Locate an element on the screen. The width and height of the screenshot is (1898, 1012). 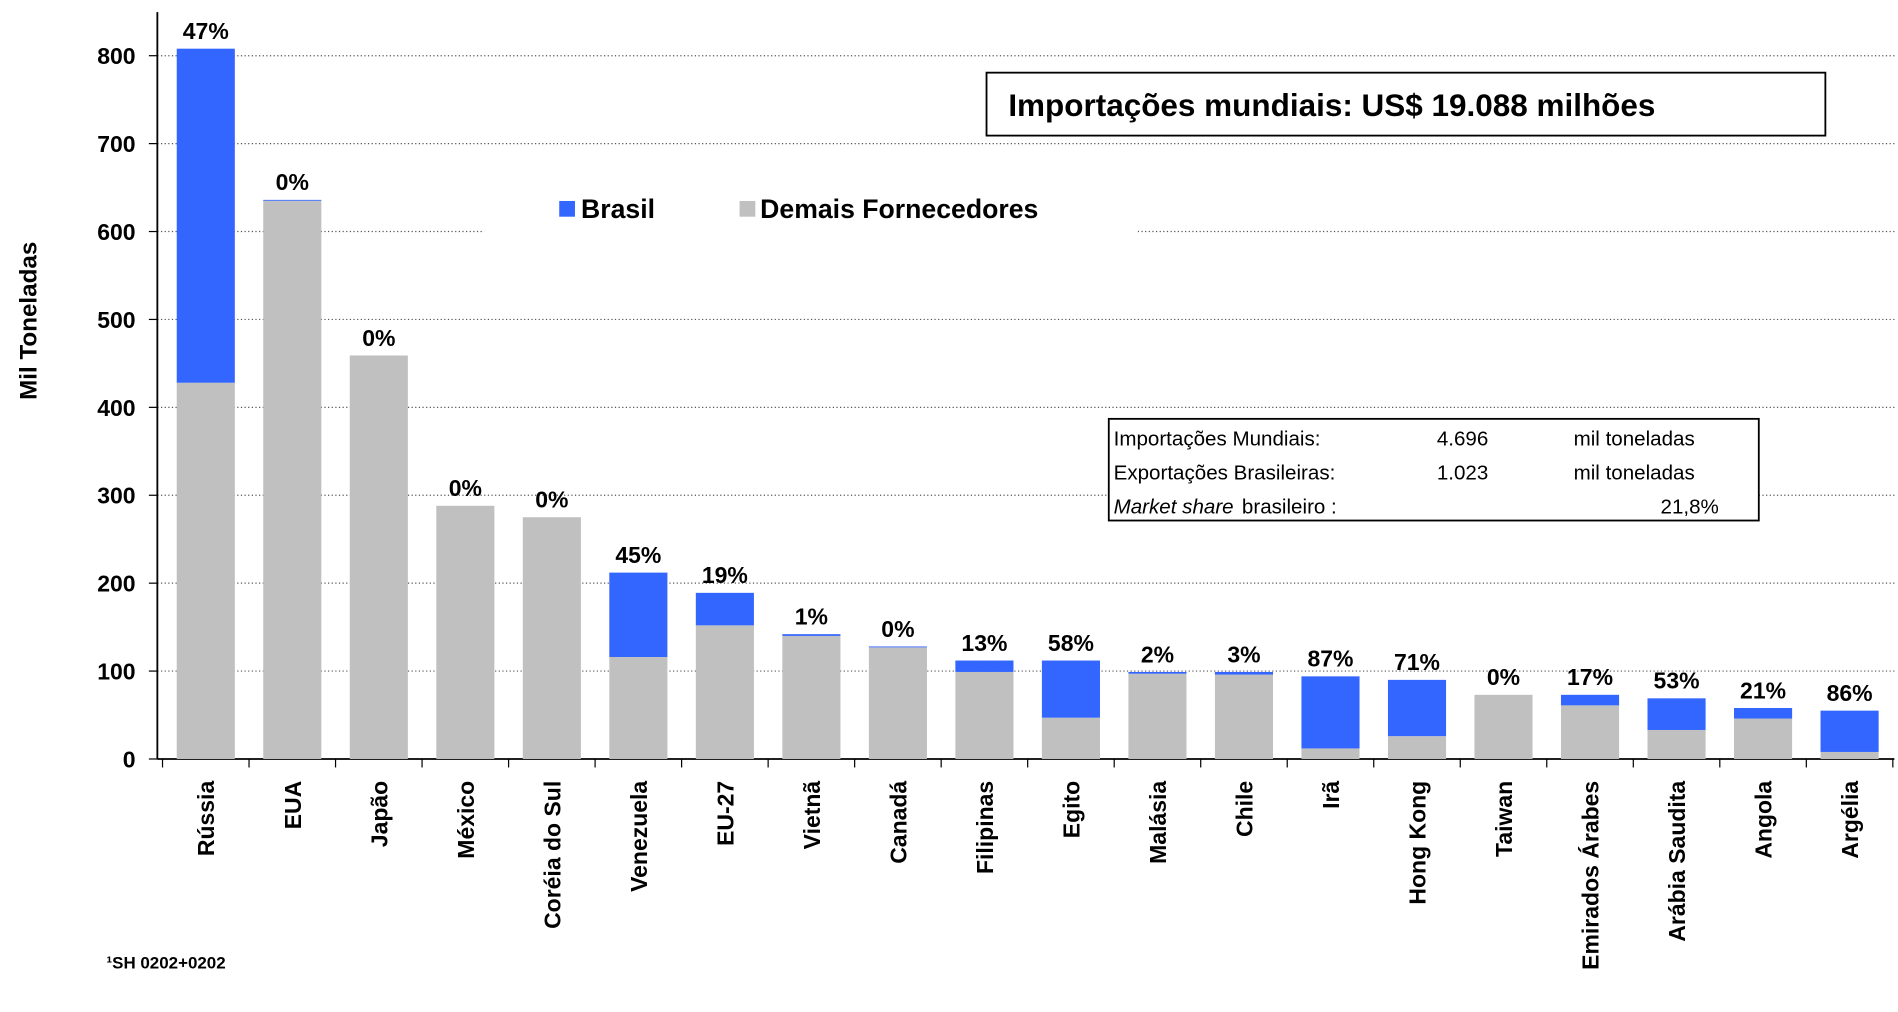
info-label: brasileiro : is located at coordinates (1289, 506).